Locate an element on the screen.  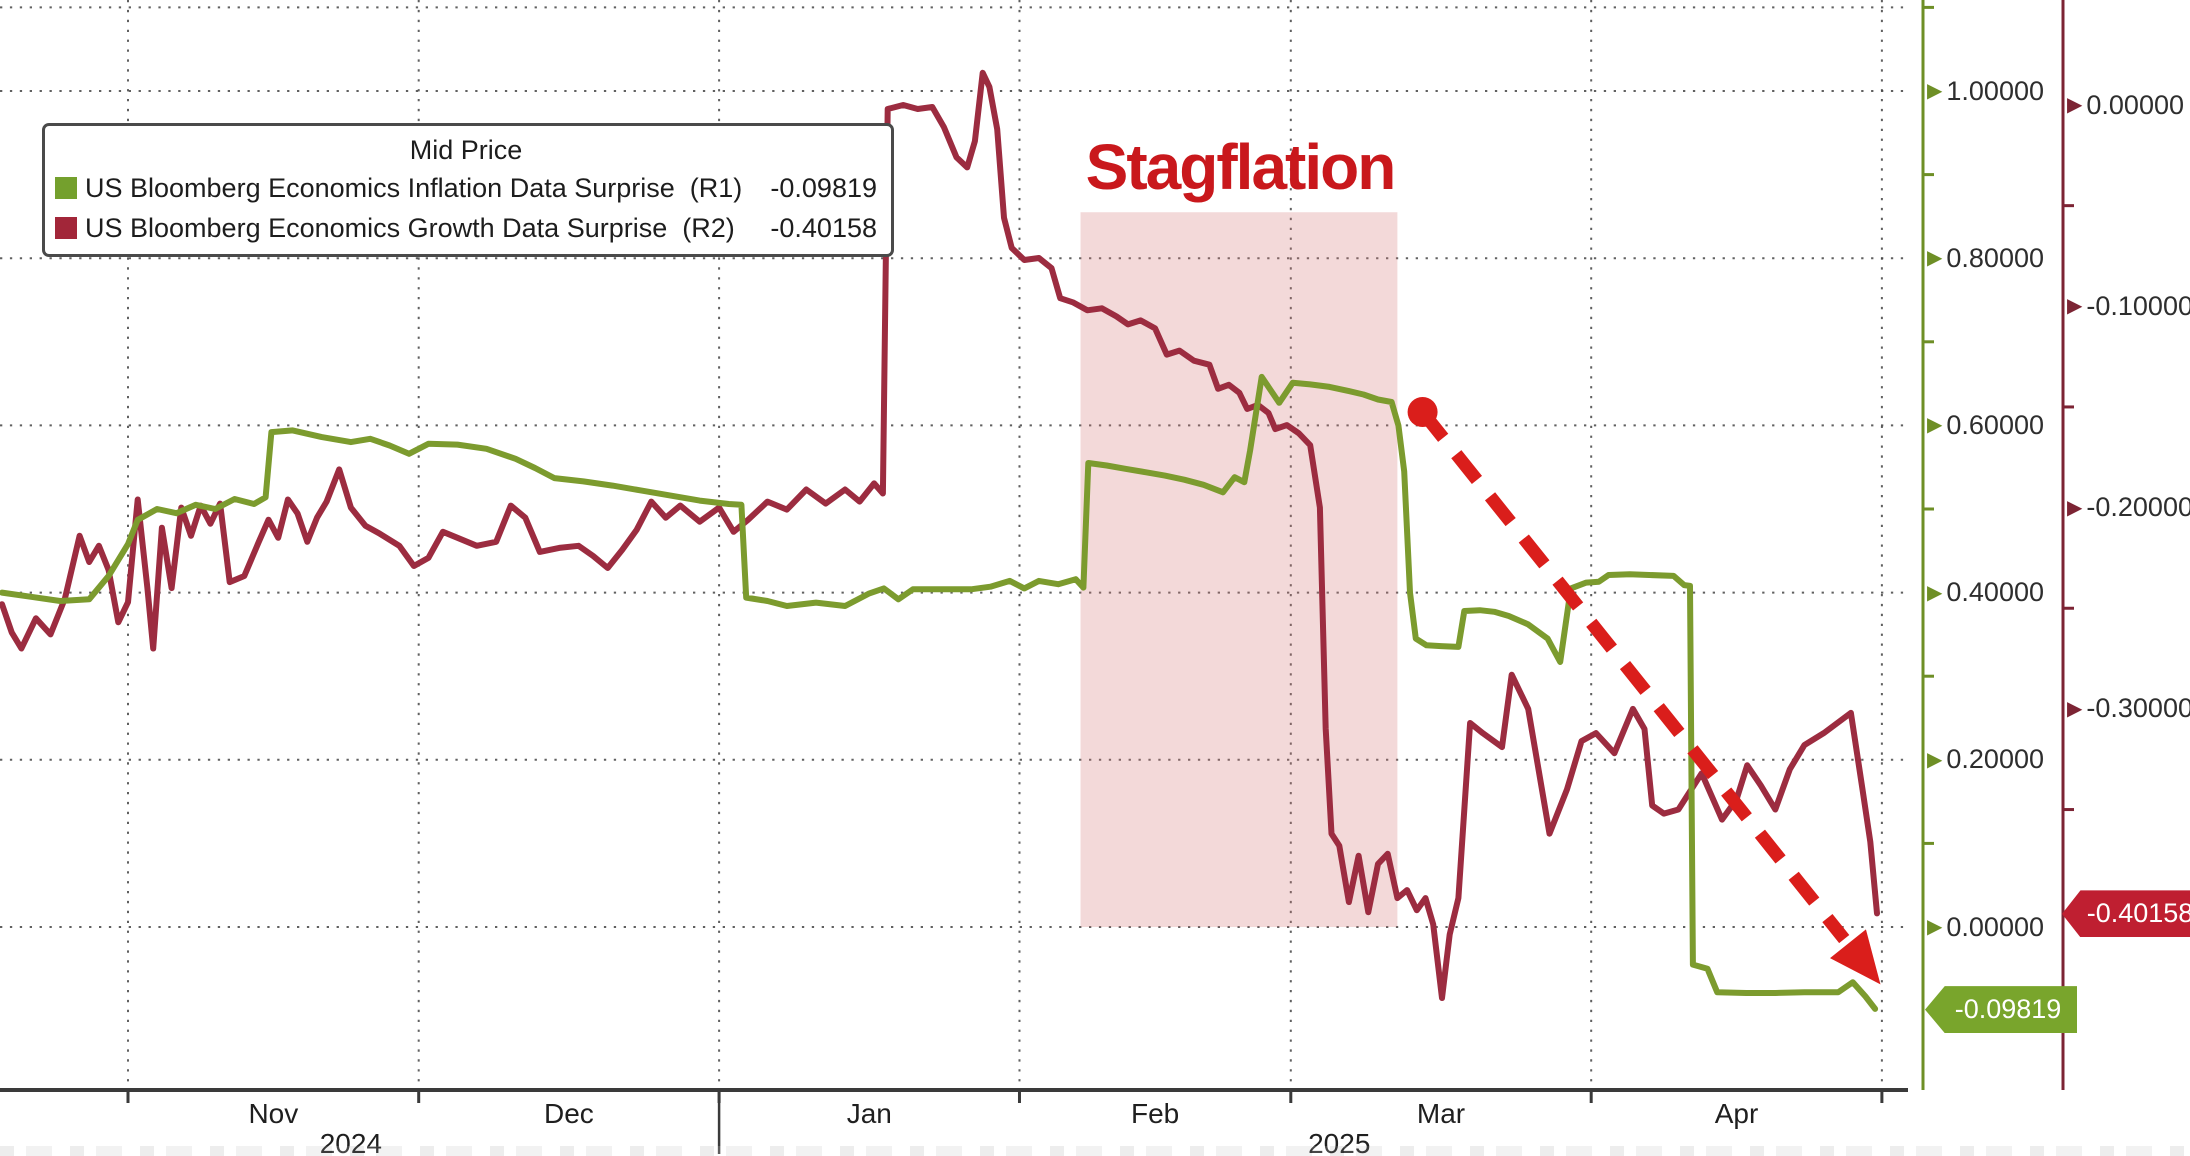
arrow-start-dot is located at coordinates (1422, 412).